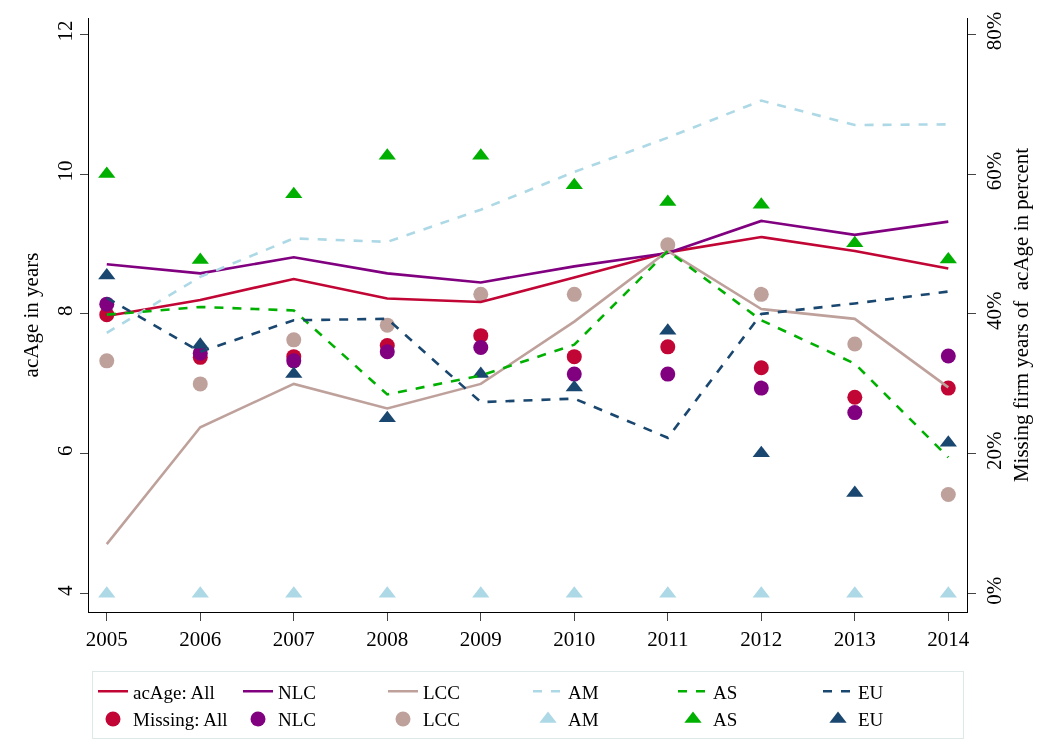 This screenshot has width=1051, height=753. What do you see at coordinates (994, 311) in the screenshot?
I see `y2-tick-label: 40%` at bounding box center [994, 311].